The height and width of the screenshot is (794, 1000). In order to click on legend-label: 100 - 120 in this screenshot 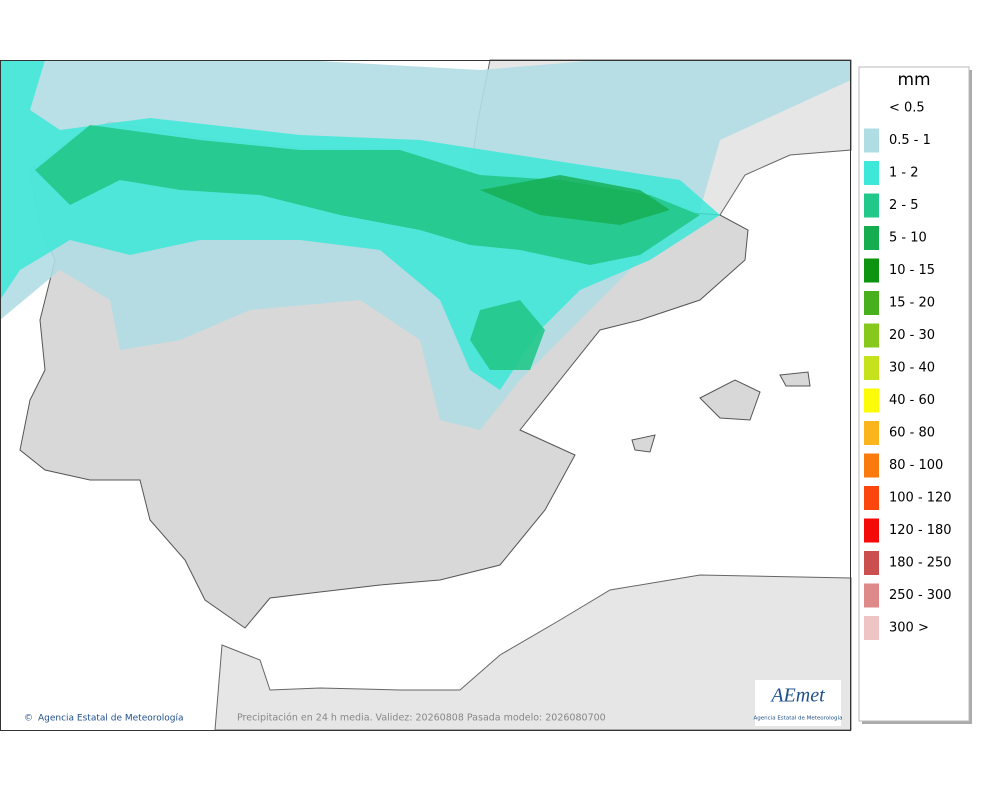, I will do `click(920, 498)`.